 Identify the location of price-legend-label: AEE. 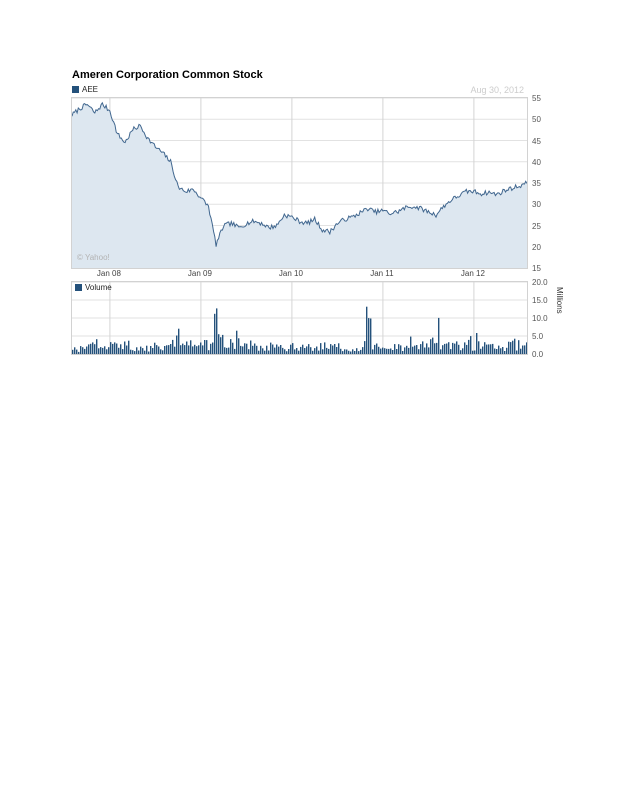
(90, 89).